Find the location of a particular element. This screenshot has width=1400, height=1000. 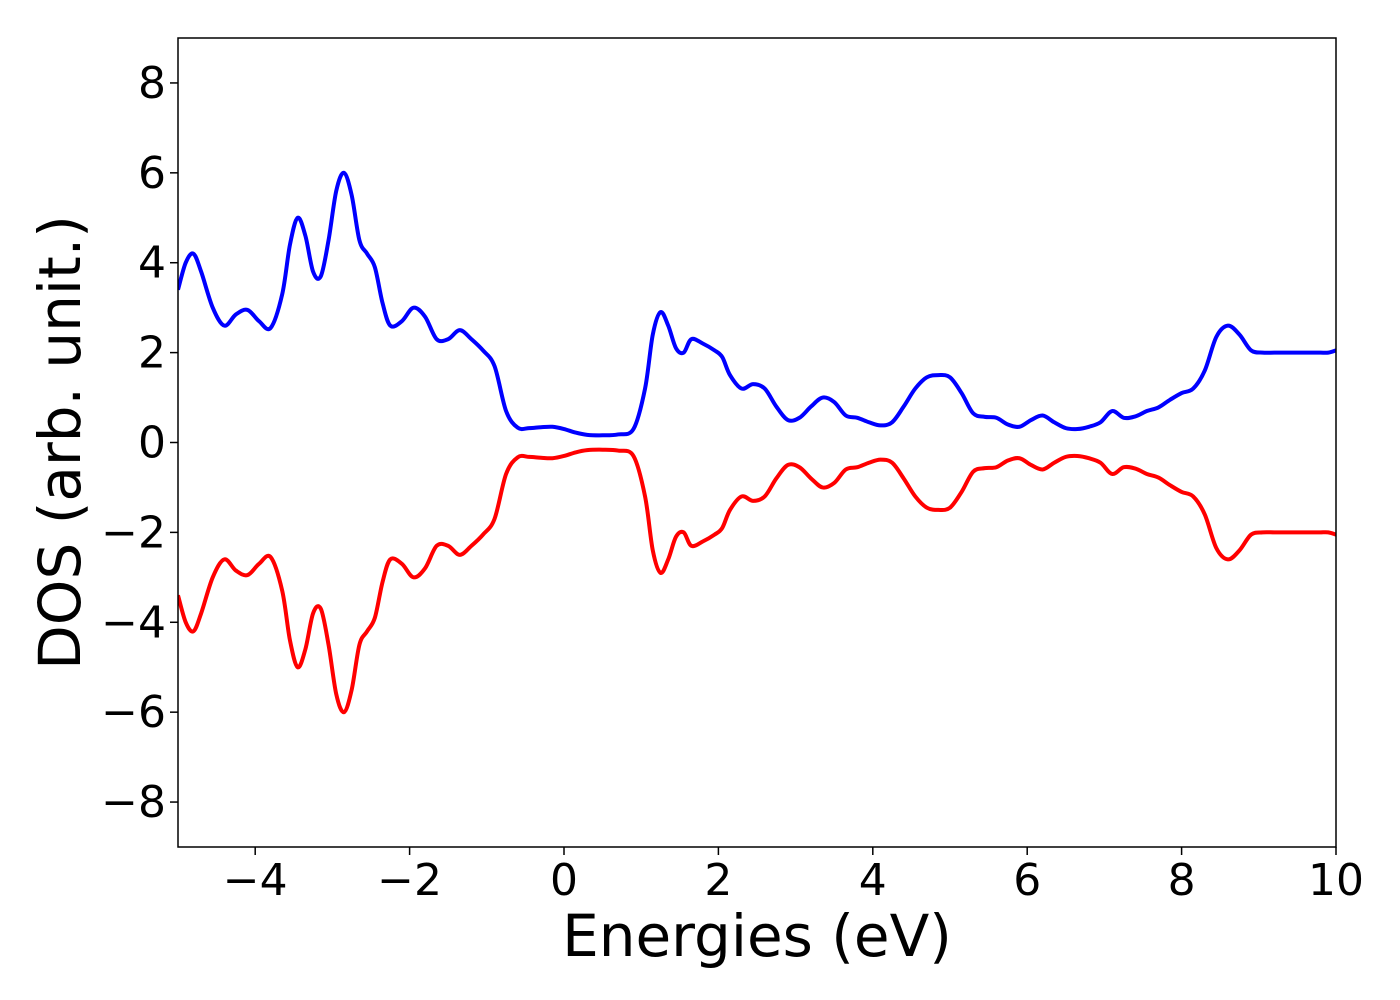

x-tick-label: 10 is located at coordinates (1336, 880).